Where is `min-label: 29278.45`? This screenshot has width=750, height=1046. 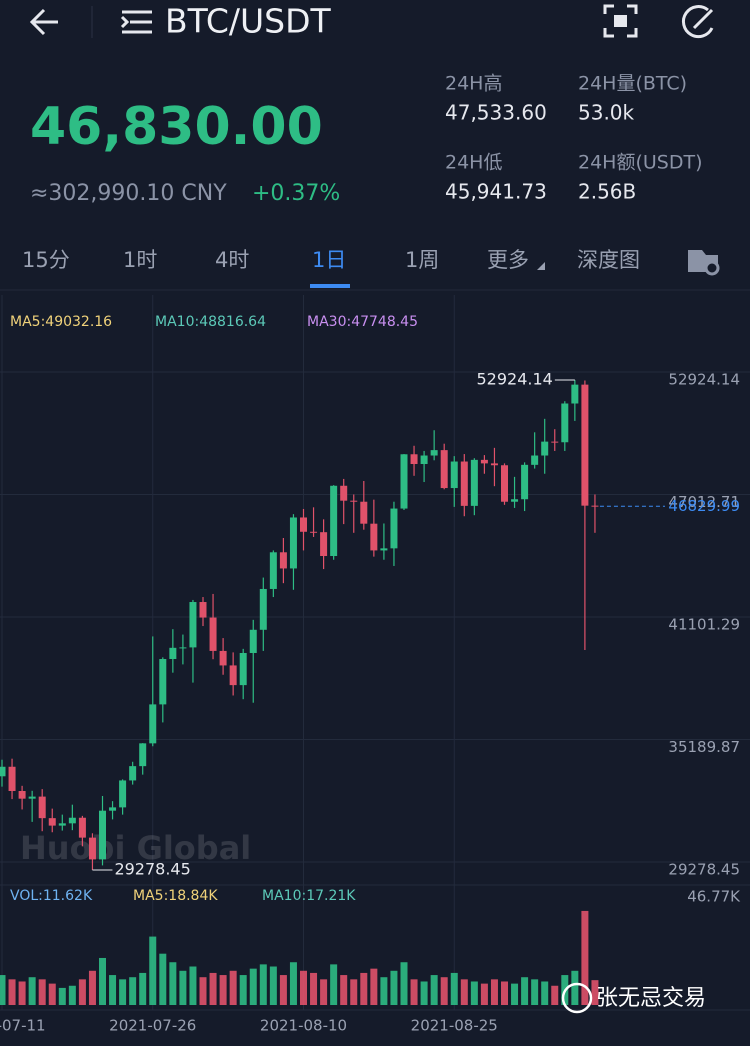
min-label: 29278.45 is located at coordinates (152, 868).